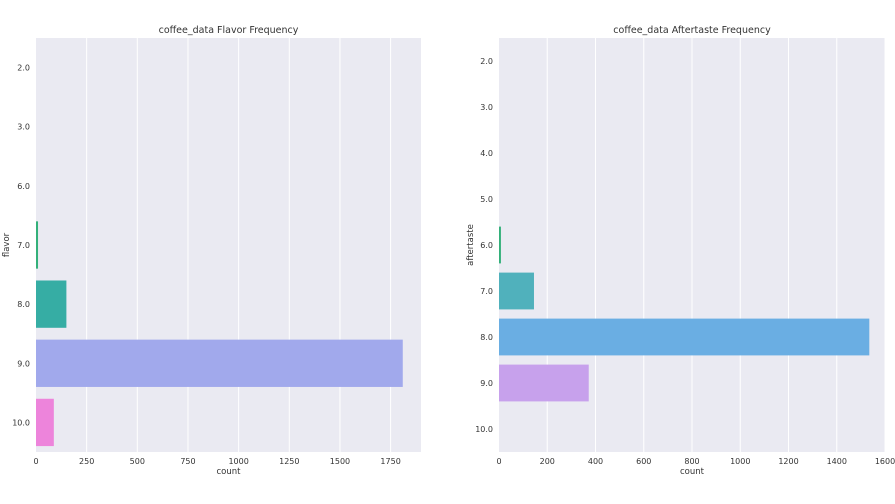 Image resolution: width=895 pixels, height=504 pixels. Describe the element at coordinates (837, 461) in the screenshot. I see `chart-1-xtick-label-7: 1400` at that location.